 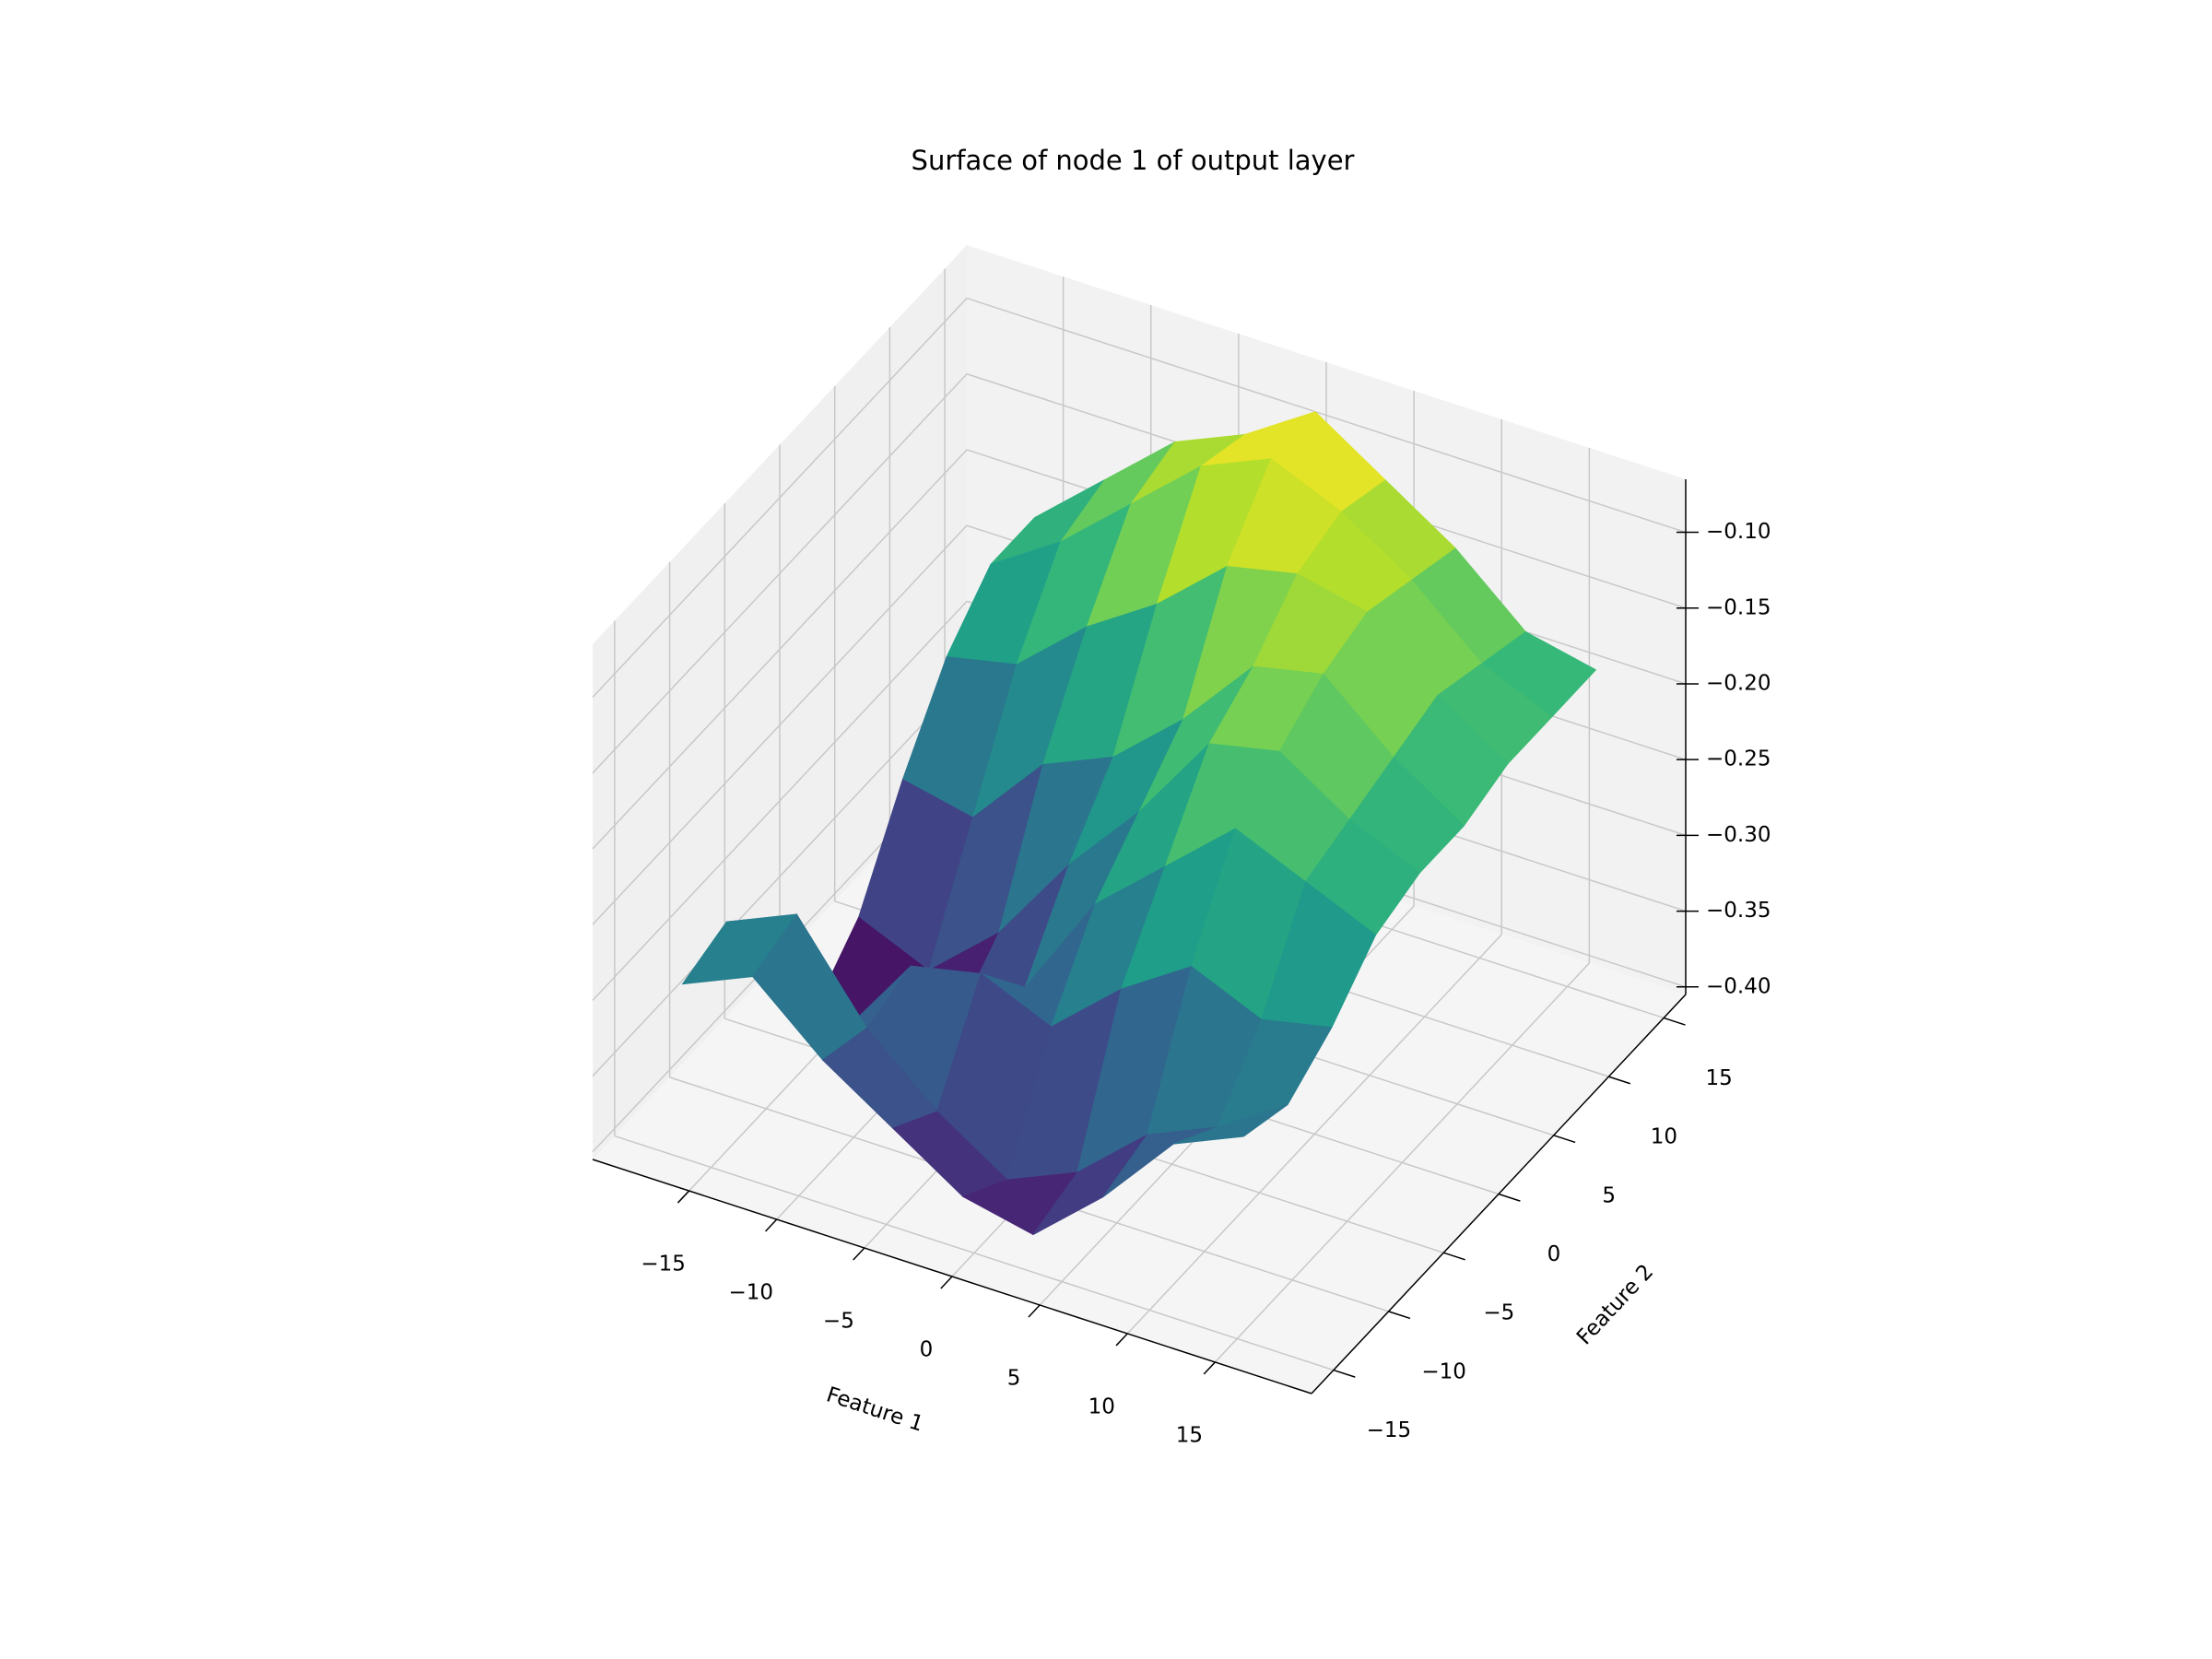 I want to click on z-tick-label: −0.15, so click(x=1738, y=607).